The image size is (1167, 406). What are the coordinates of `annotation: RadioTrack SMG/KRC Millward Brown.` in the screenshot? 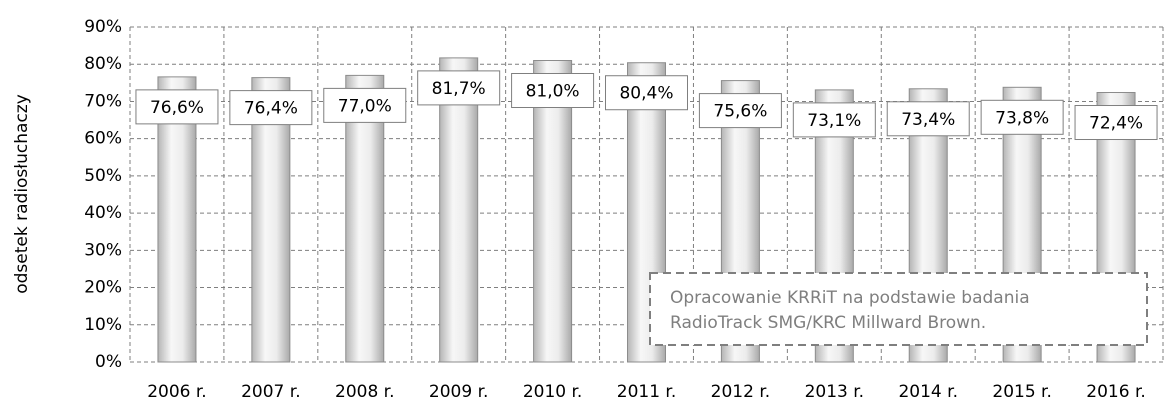 It's located at (828, 323).